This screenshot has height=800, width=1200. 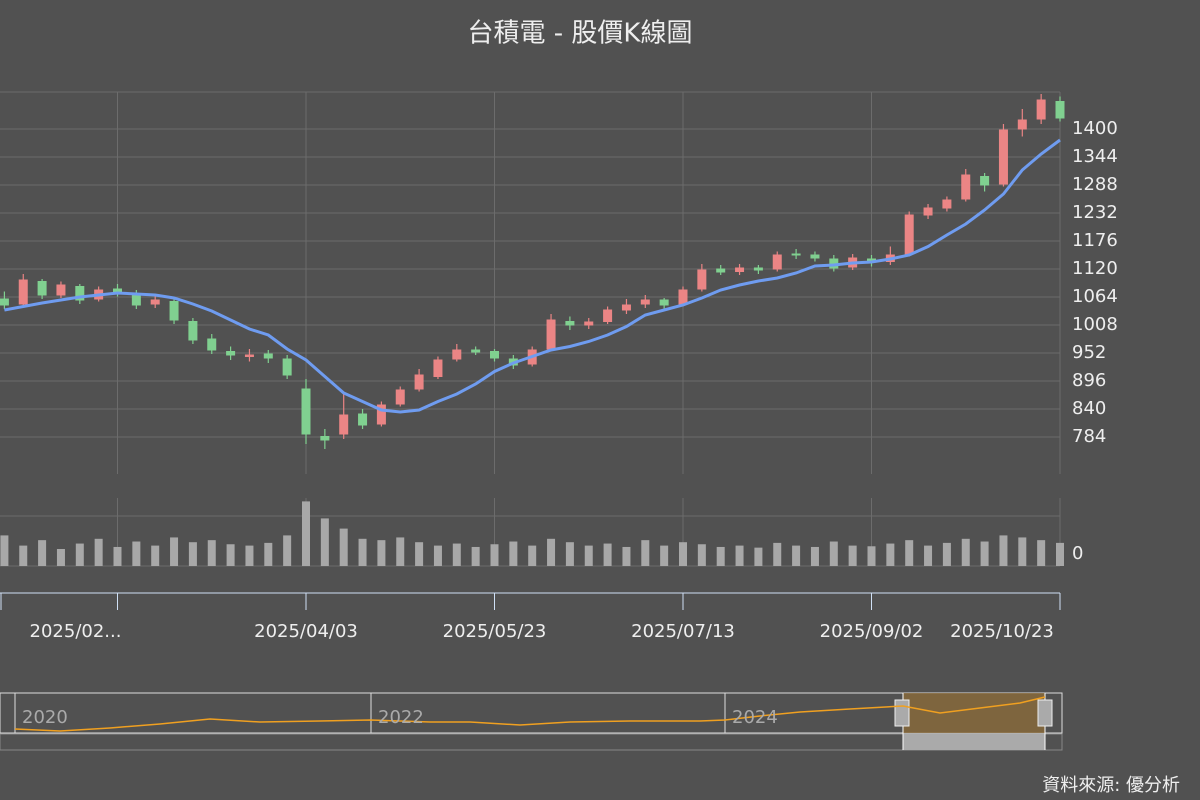 I want to click on y-tick-label: 952, so click(x=1089, y=352).